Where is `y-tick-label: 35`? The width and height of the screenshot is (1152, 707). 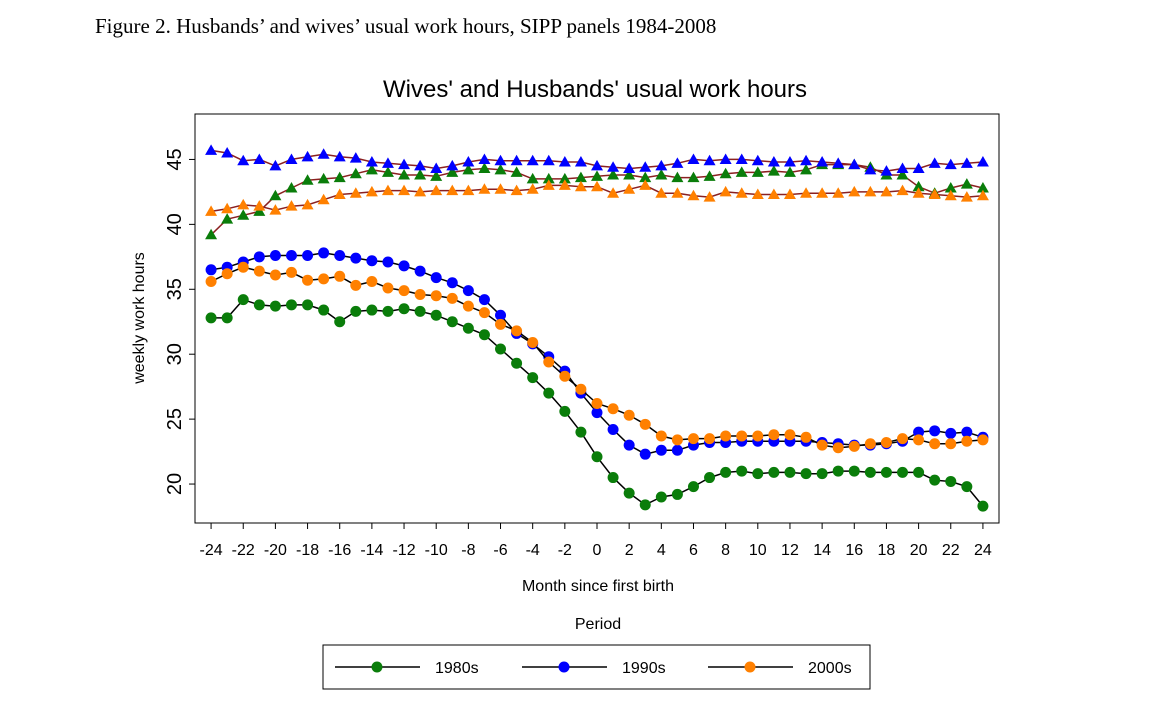
y-tick-label: 35 is located at coordinates (175, 289).